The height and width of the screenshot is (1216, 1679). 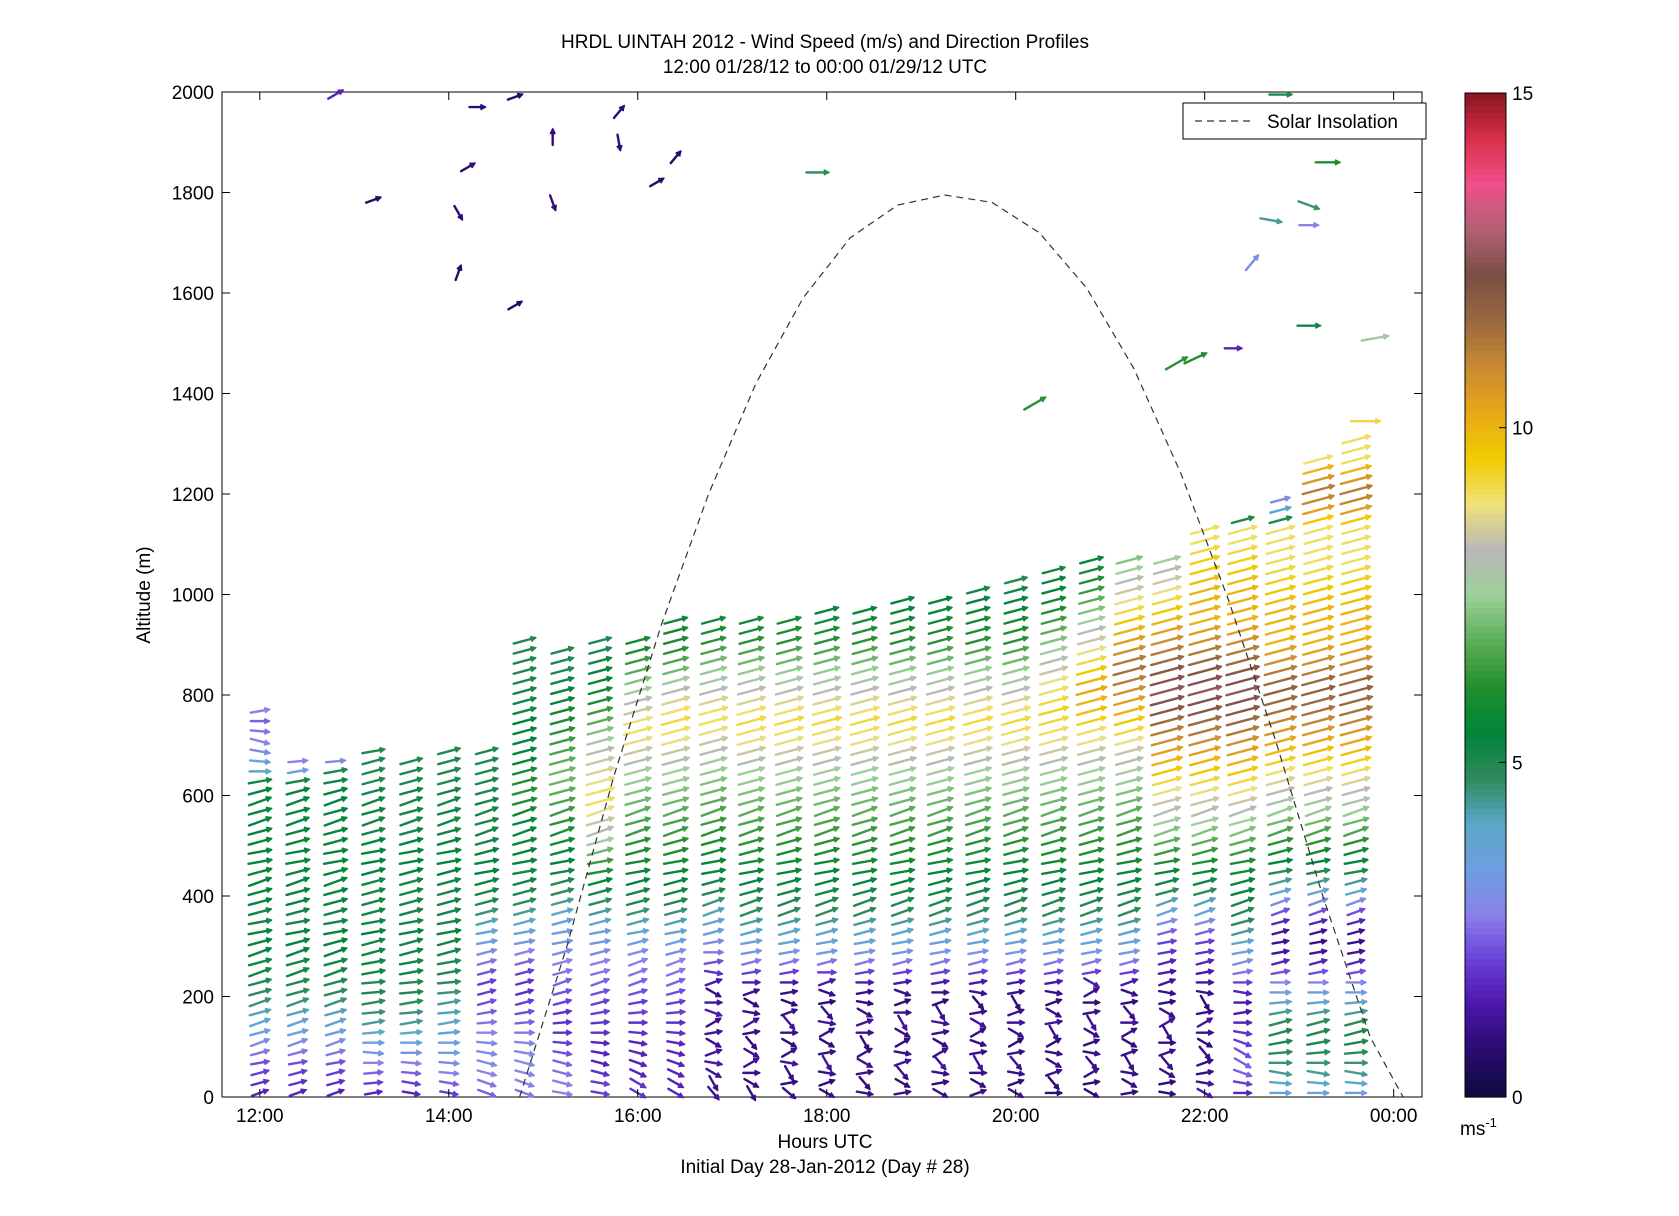 What do you see at coordinates (1522, 429) in the screenshot?
I see `colorbar-tick-label: 10` at bounding box center [1522, 429].